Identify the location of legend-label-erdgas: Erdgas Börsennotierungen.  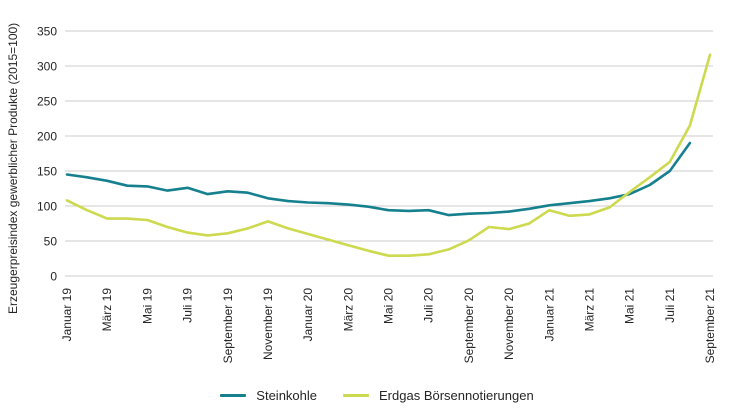
(456, 395).